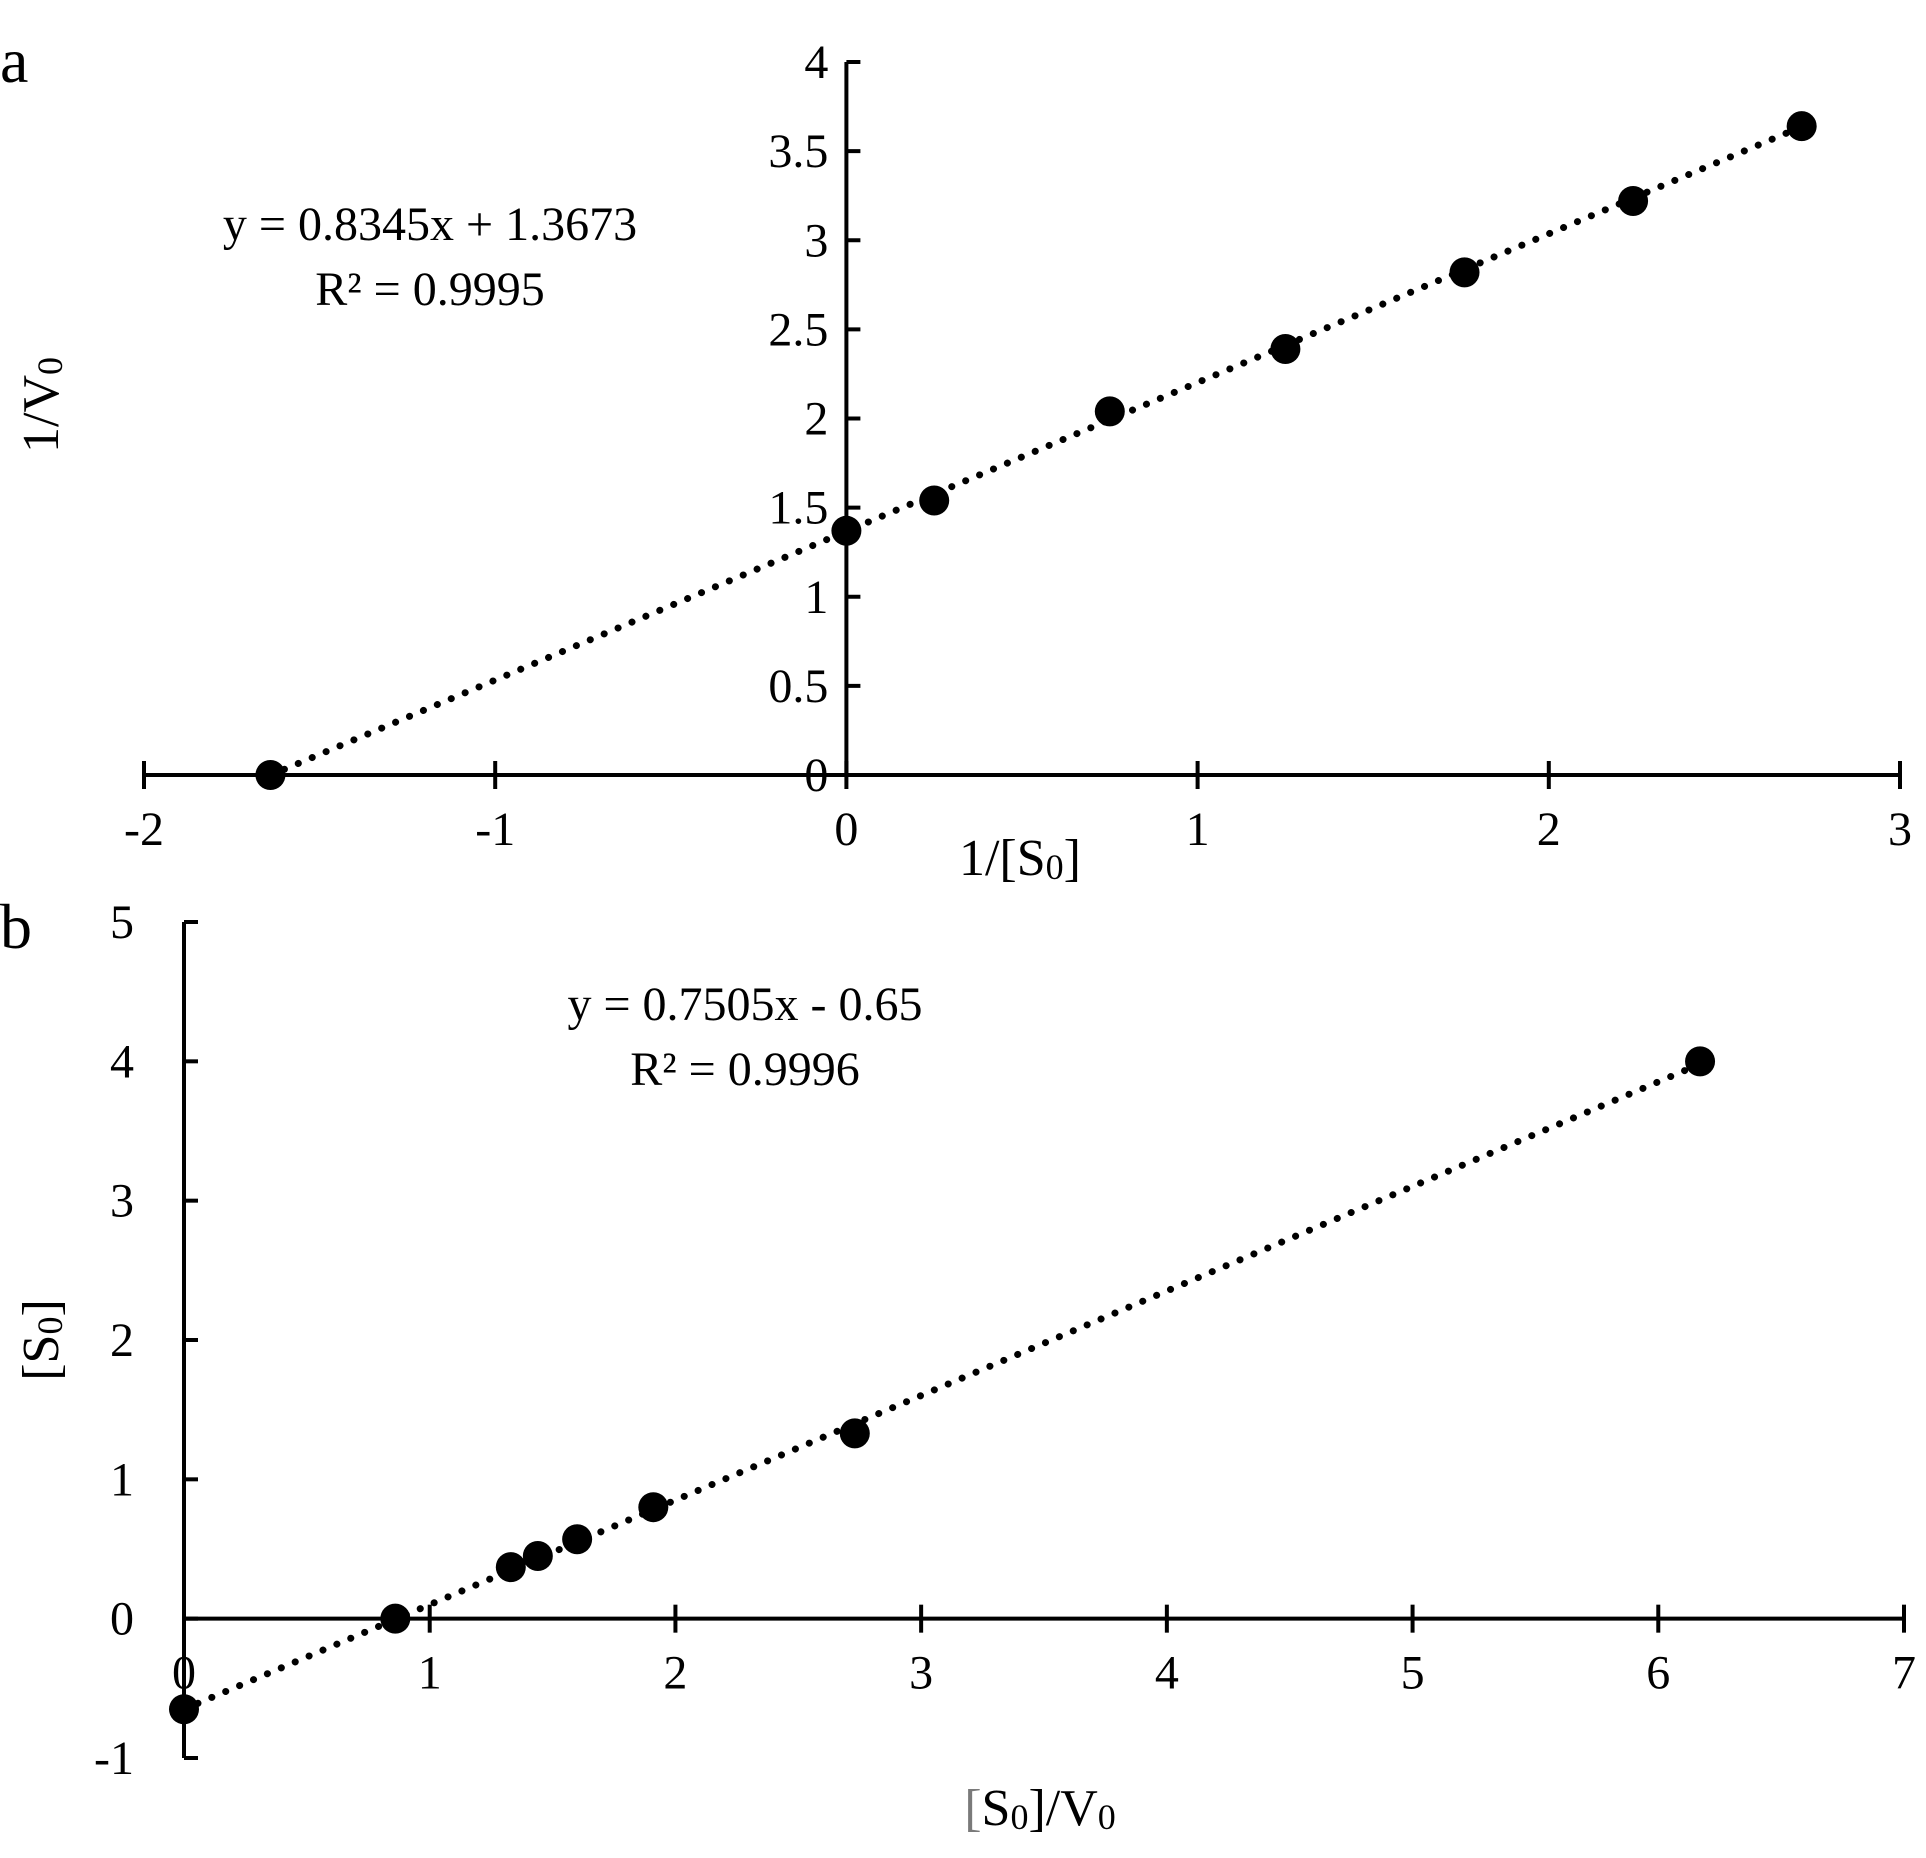 The height and width of the screenshot is (1858, 1926). Describe the element at coordinates (122, 1340) in the screenshot. I see `panel-b-y-tick-label: 2` at that location.